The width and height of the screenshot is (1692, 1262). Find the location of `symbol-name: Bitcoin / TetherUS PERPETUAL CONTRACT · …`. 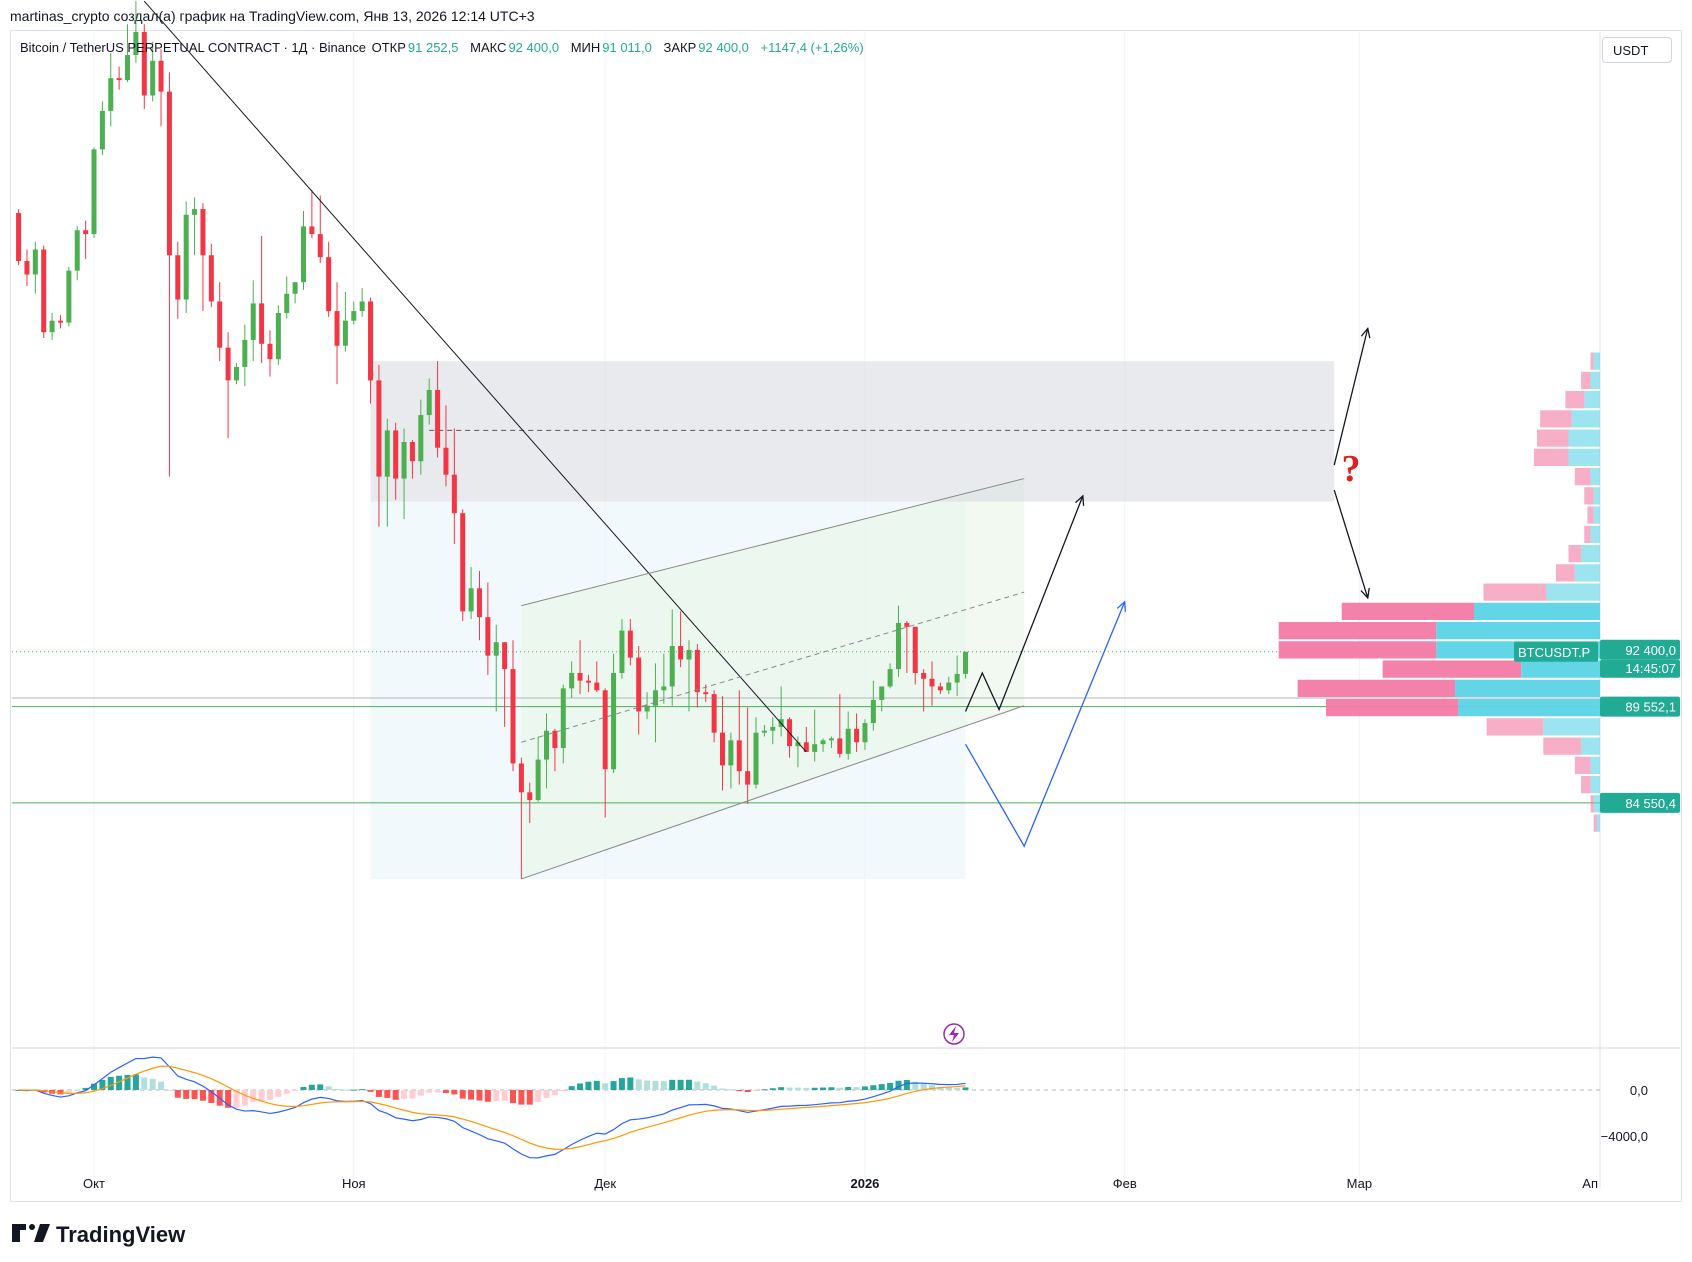

symbol-name: Bitcoin / TetherUS PERPETUAL CONTRACT · … is located at coordinates (193, 47).